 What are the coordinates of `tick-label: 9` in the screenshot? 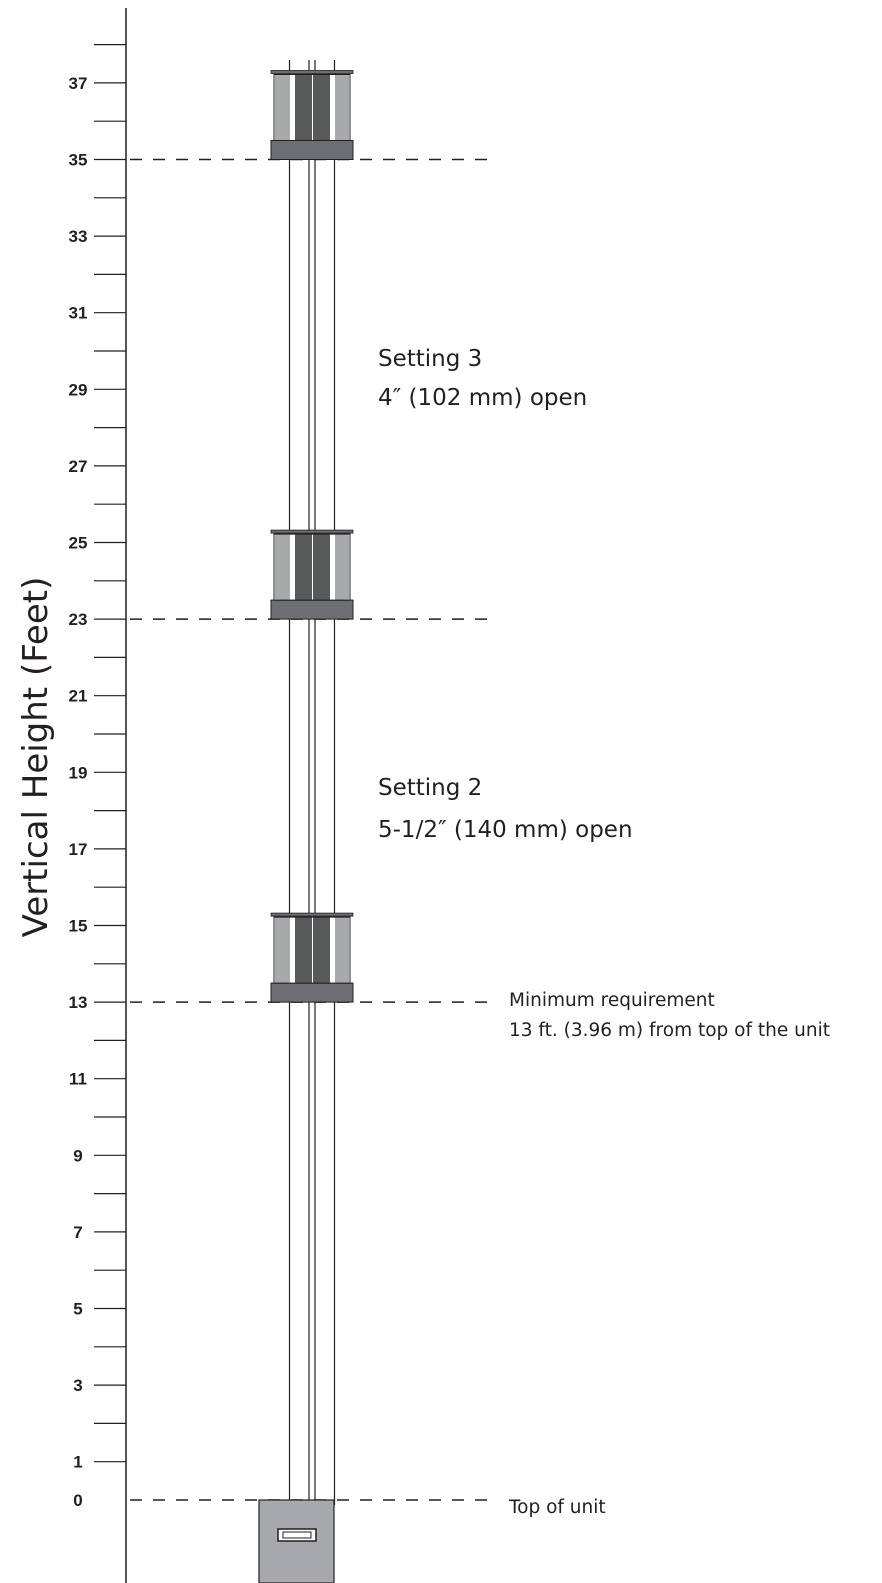 It's located at (77, 1155).